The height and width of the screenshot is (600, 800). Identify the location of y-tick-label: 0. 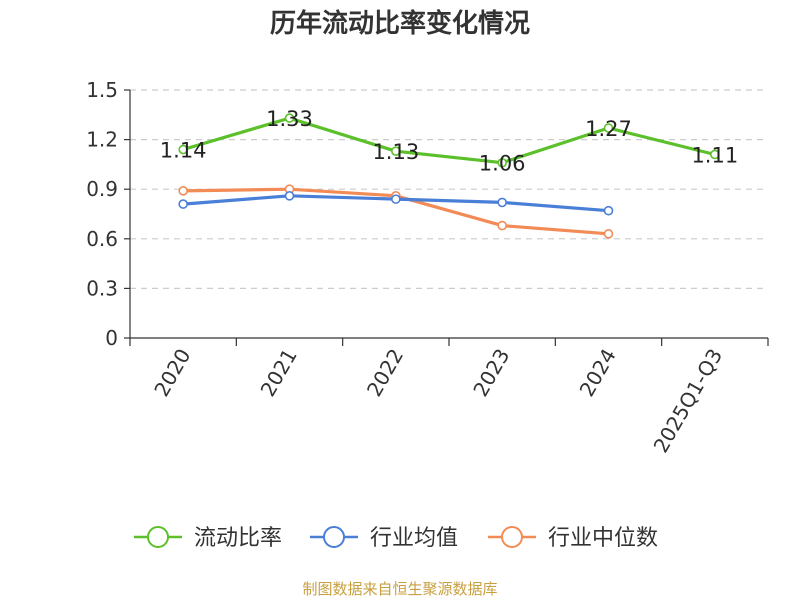
(111, 338).